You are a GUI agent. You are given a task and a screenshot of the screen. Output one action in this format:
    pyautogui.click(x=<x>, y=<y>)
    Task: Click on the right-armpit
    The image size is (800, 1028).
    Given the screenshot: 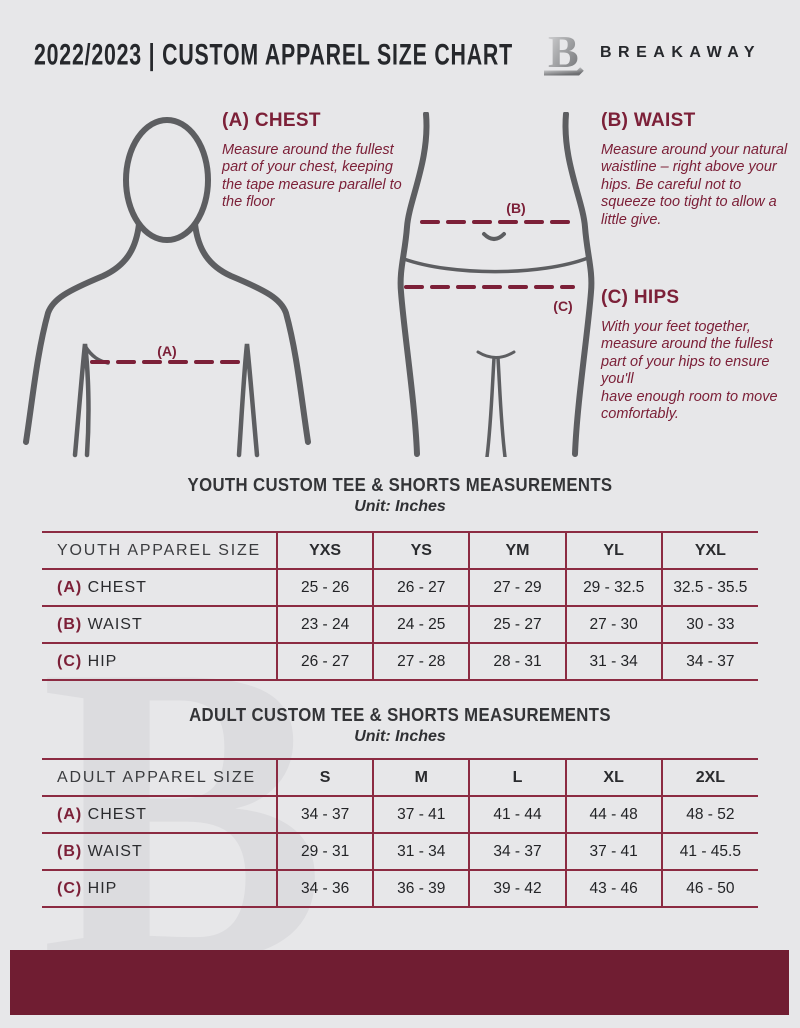 What is the action you would take?
    pyautogui.click(x=248, y=400)
    